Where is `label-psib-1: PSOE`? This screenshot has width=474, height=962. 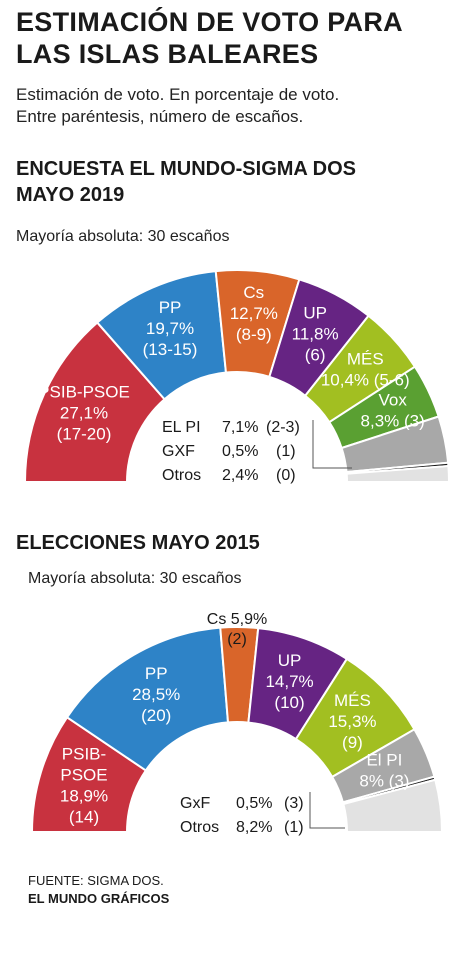
label-psib-1: PSOE is located at coordinates (83, 775).